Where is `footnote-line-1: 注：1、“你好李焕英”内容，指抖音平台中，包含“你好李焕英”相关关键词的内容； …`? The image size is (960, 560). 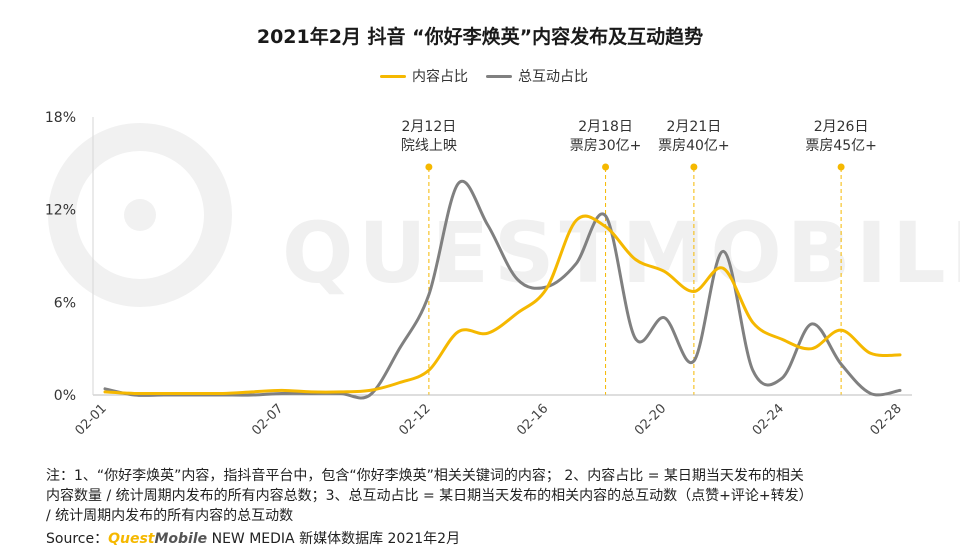
footnote-line-1: 注：1、“你好李焕英”内容，指抖音平台中，包含“你好李焕英”相关关键词的内容； … is located at coordinates (425, 476).